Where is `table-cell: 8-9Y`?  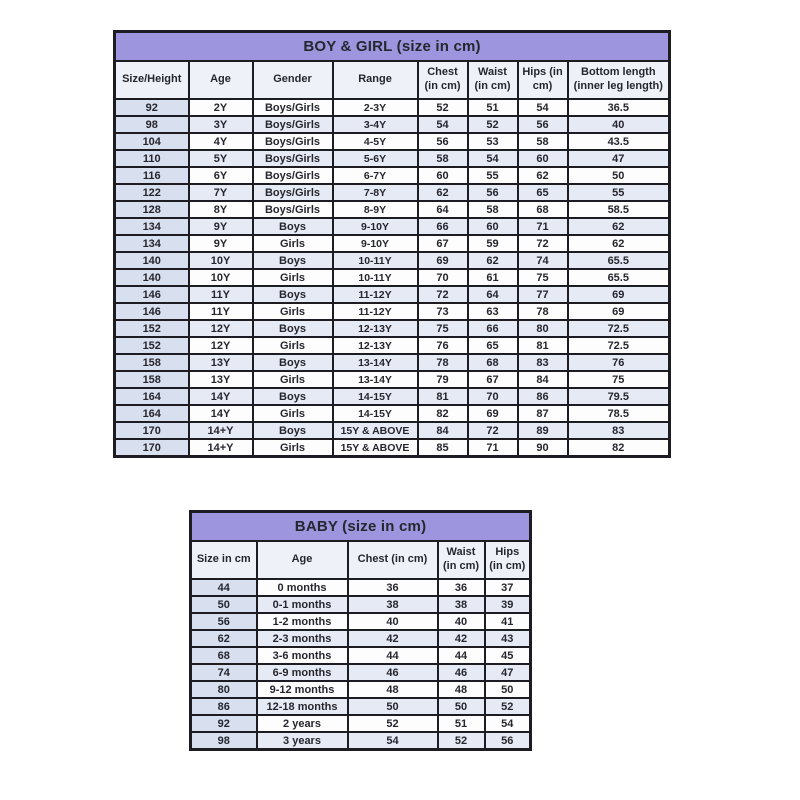 table-cell: 8-9Y is located at coordinates (375, 209).